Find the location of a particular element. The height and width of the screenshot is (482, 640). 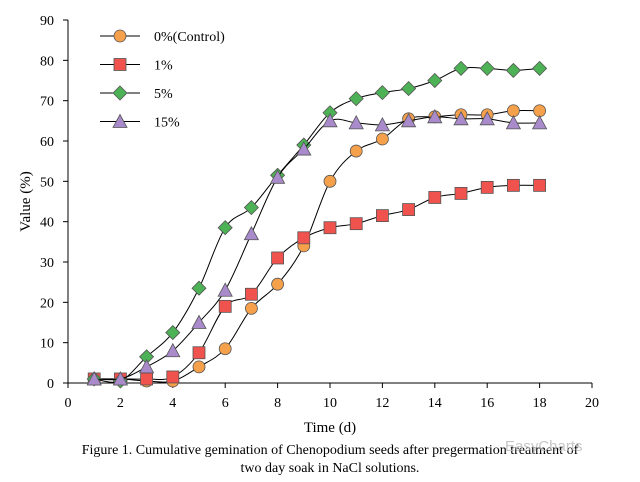

y-tick-label: 60 is located at coordinates (47, 142).